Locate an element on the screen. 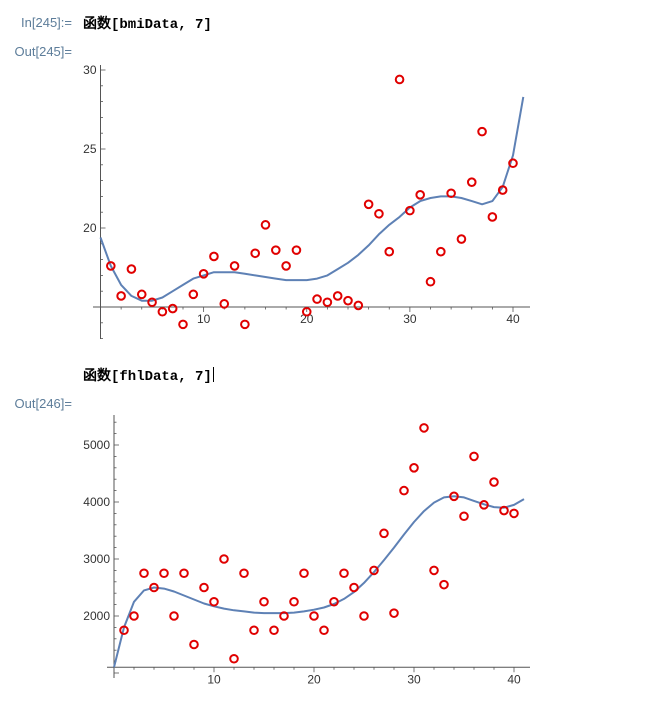 This screenshot has height=721, width=652. out-label-245: Out[245]= is located at coordinates (43, 51).